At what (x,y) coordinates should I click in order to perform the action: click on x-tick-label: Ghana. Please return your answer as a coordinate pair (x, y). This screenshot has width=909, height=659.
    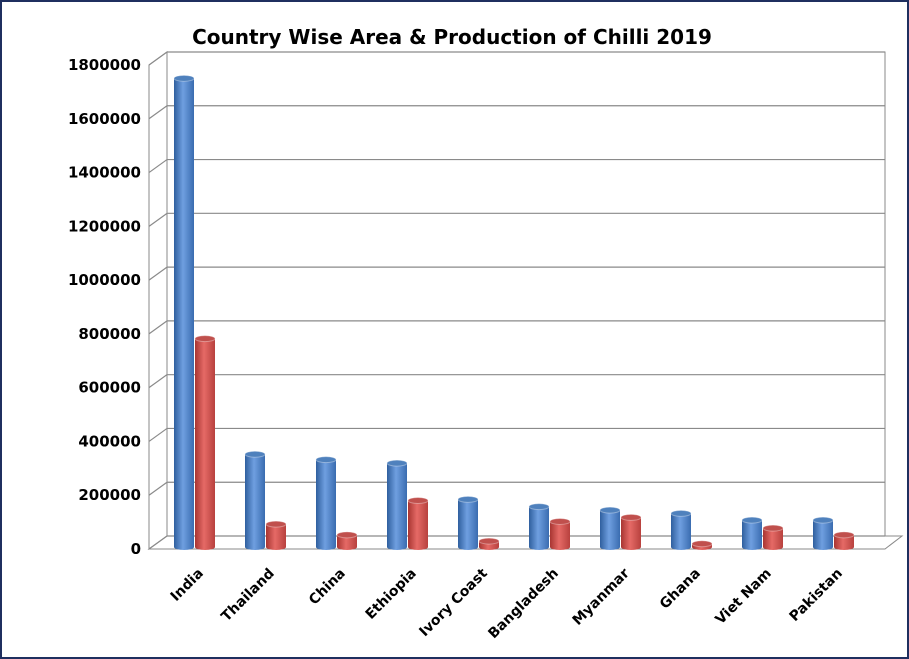
    Looking at the image, I should click on (680, 589).